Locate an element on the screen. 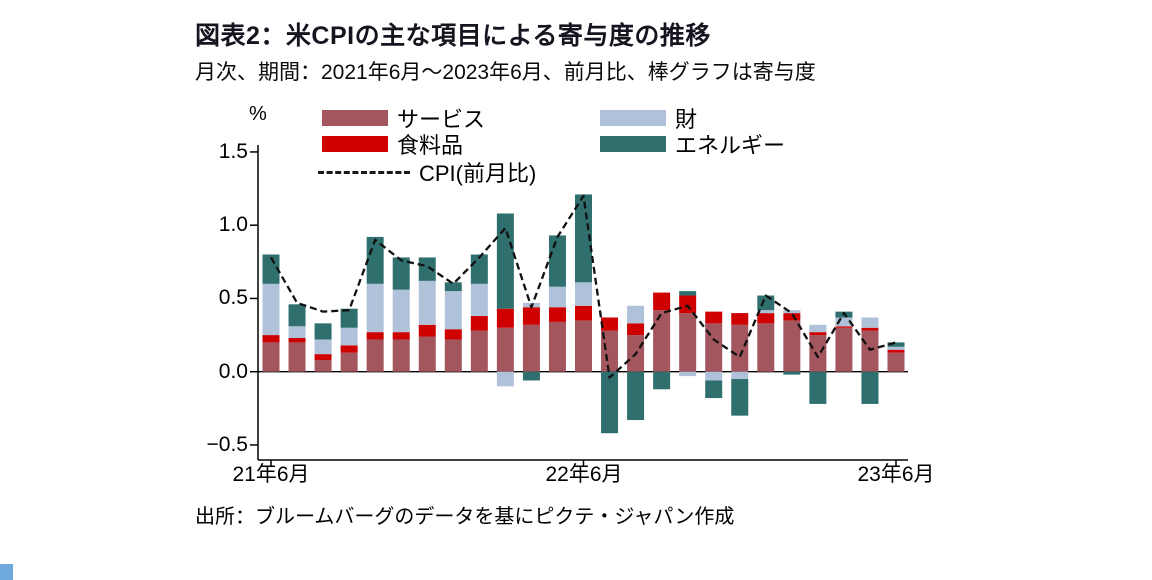  x-tick-label-2021-06: 21年6月 is located at coordinates (271, 474).